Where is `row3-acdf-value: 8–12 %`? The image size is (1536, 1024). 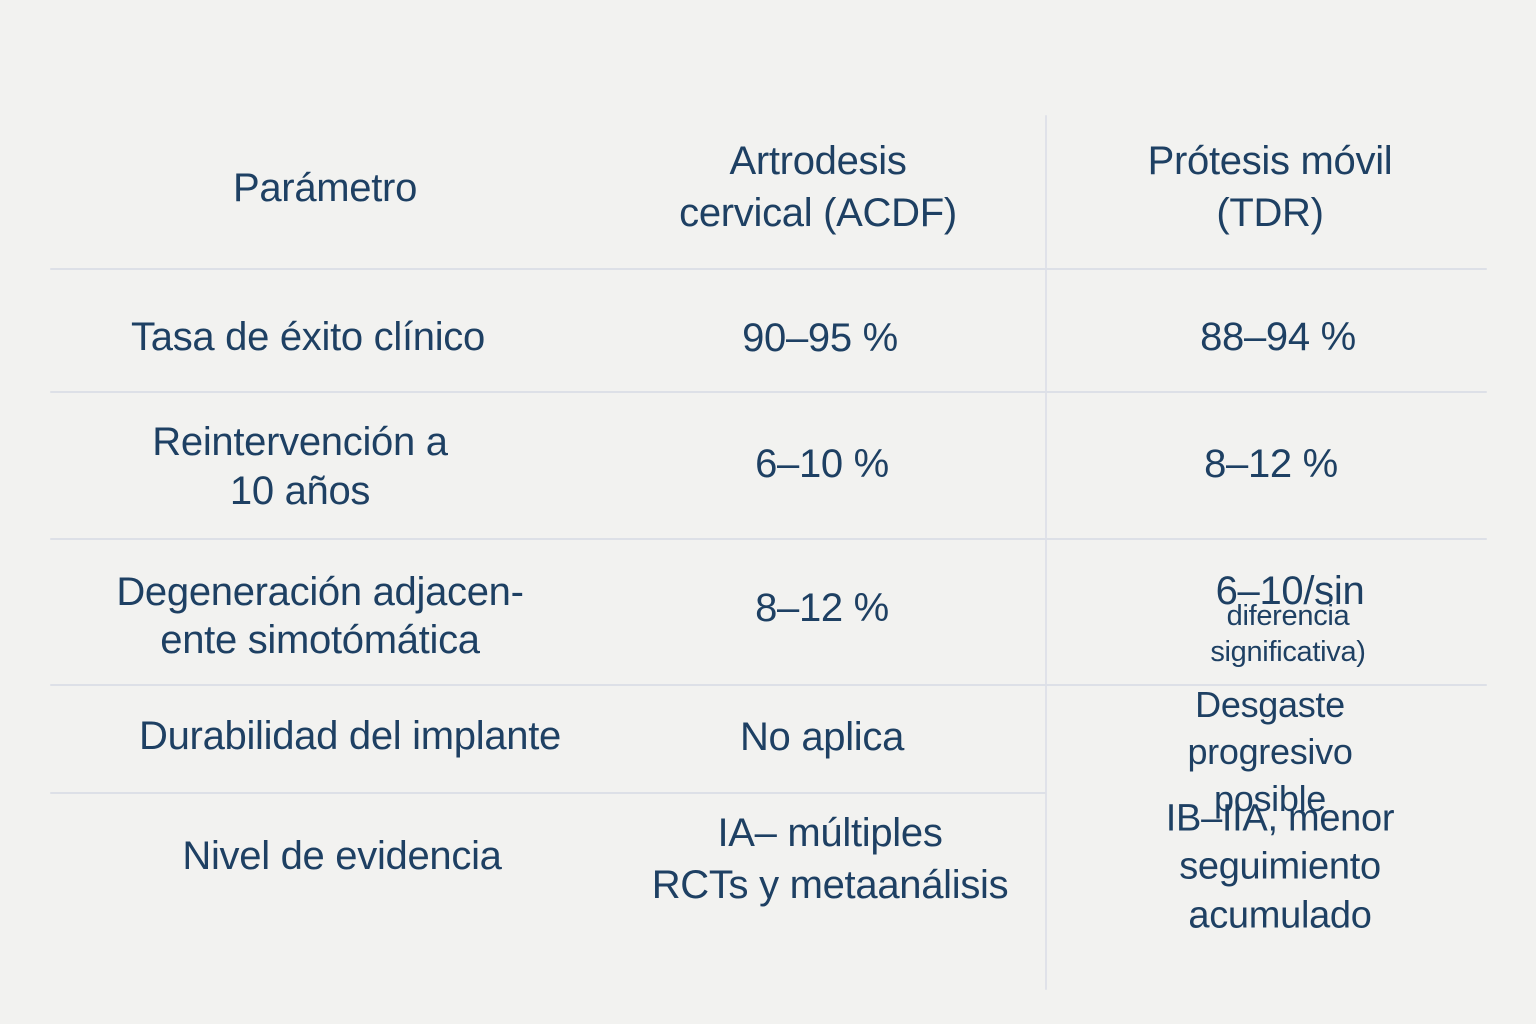
row3-acdf-value: 8–12 % is located at coordinates (822, 608).